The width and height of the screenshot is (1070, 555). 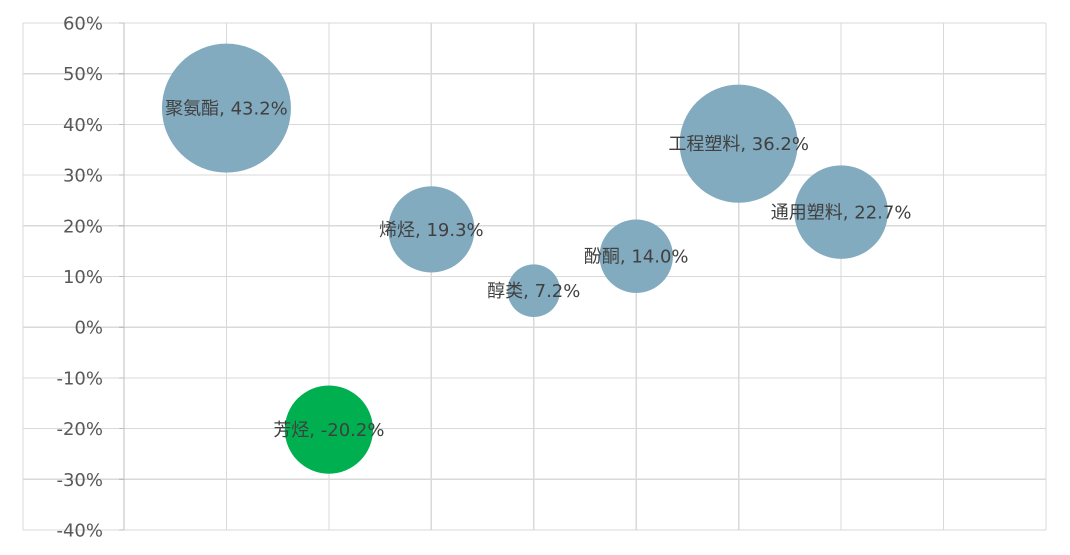 What do you see at coordinates (83, 125) in the screenshot?
I see `y-tick-label: 40%` at bounding box center [83, 125].